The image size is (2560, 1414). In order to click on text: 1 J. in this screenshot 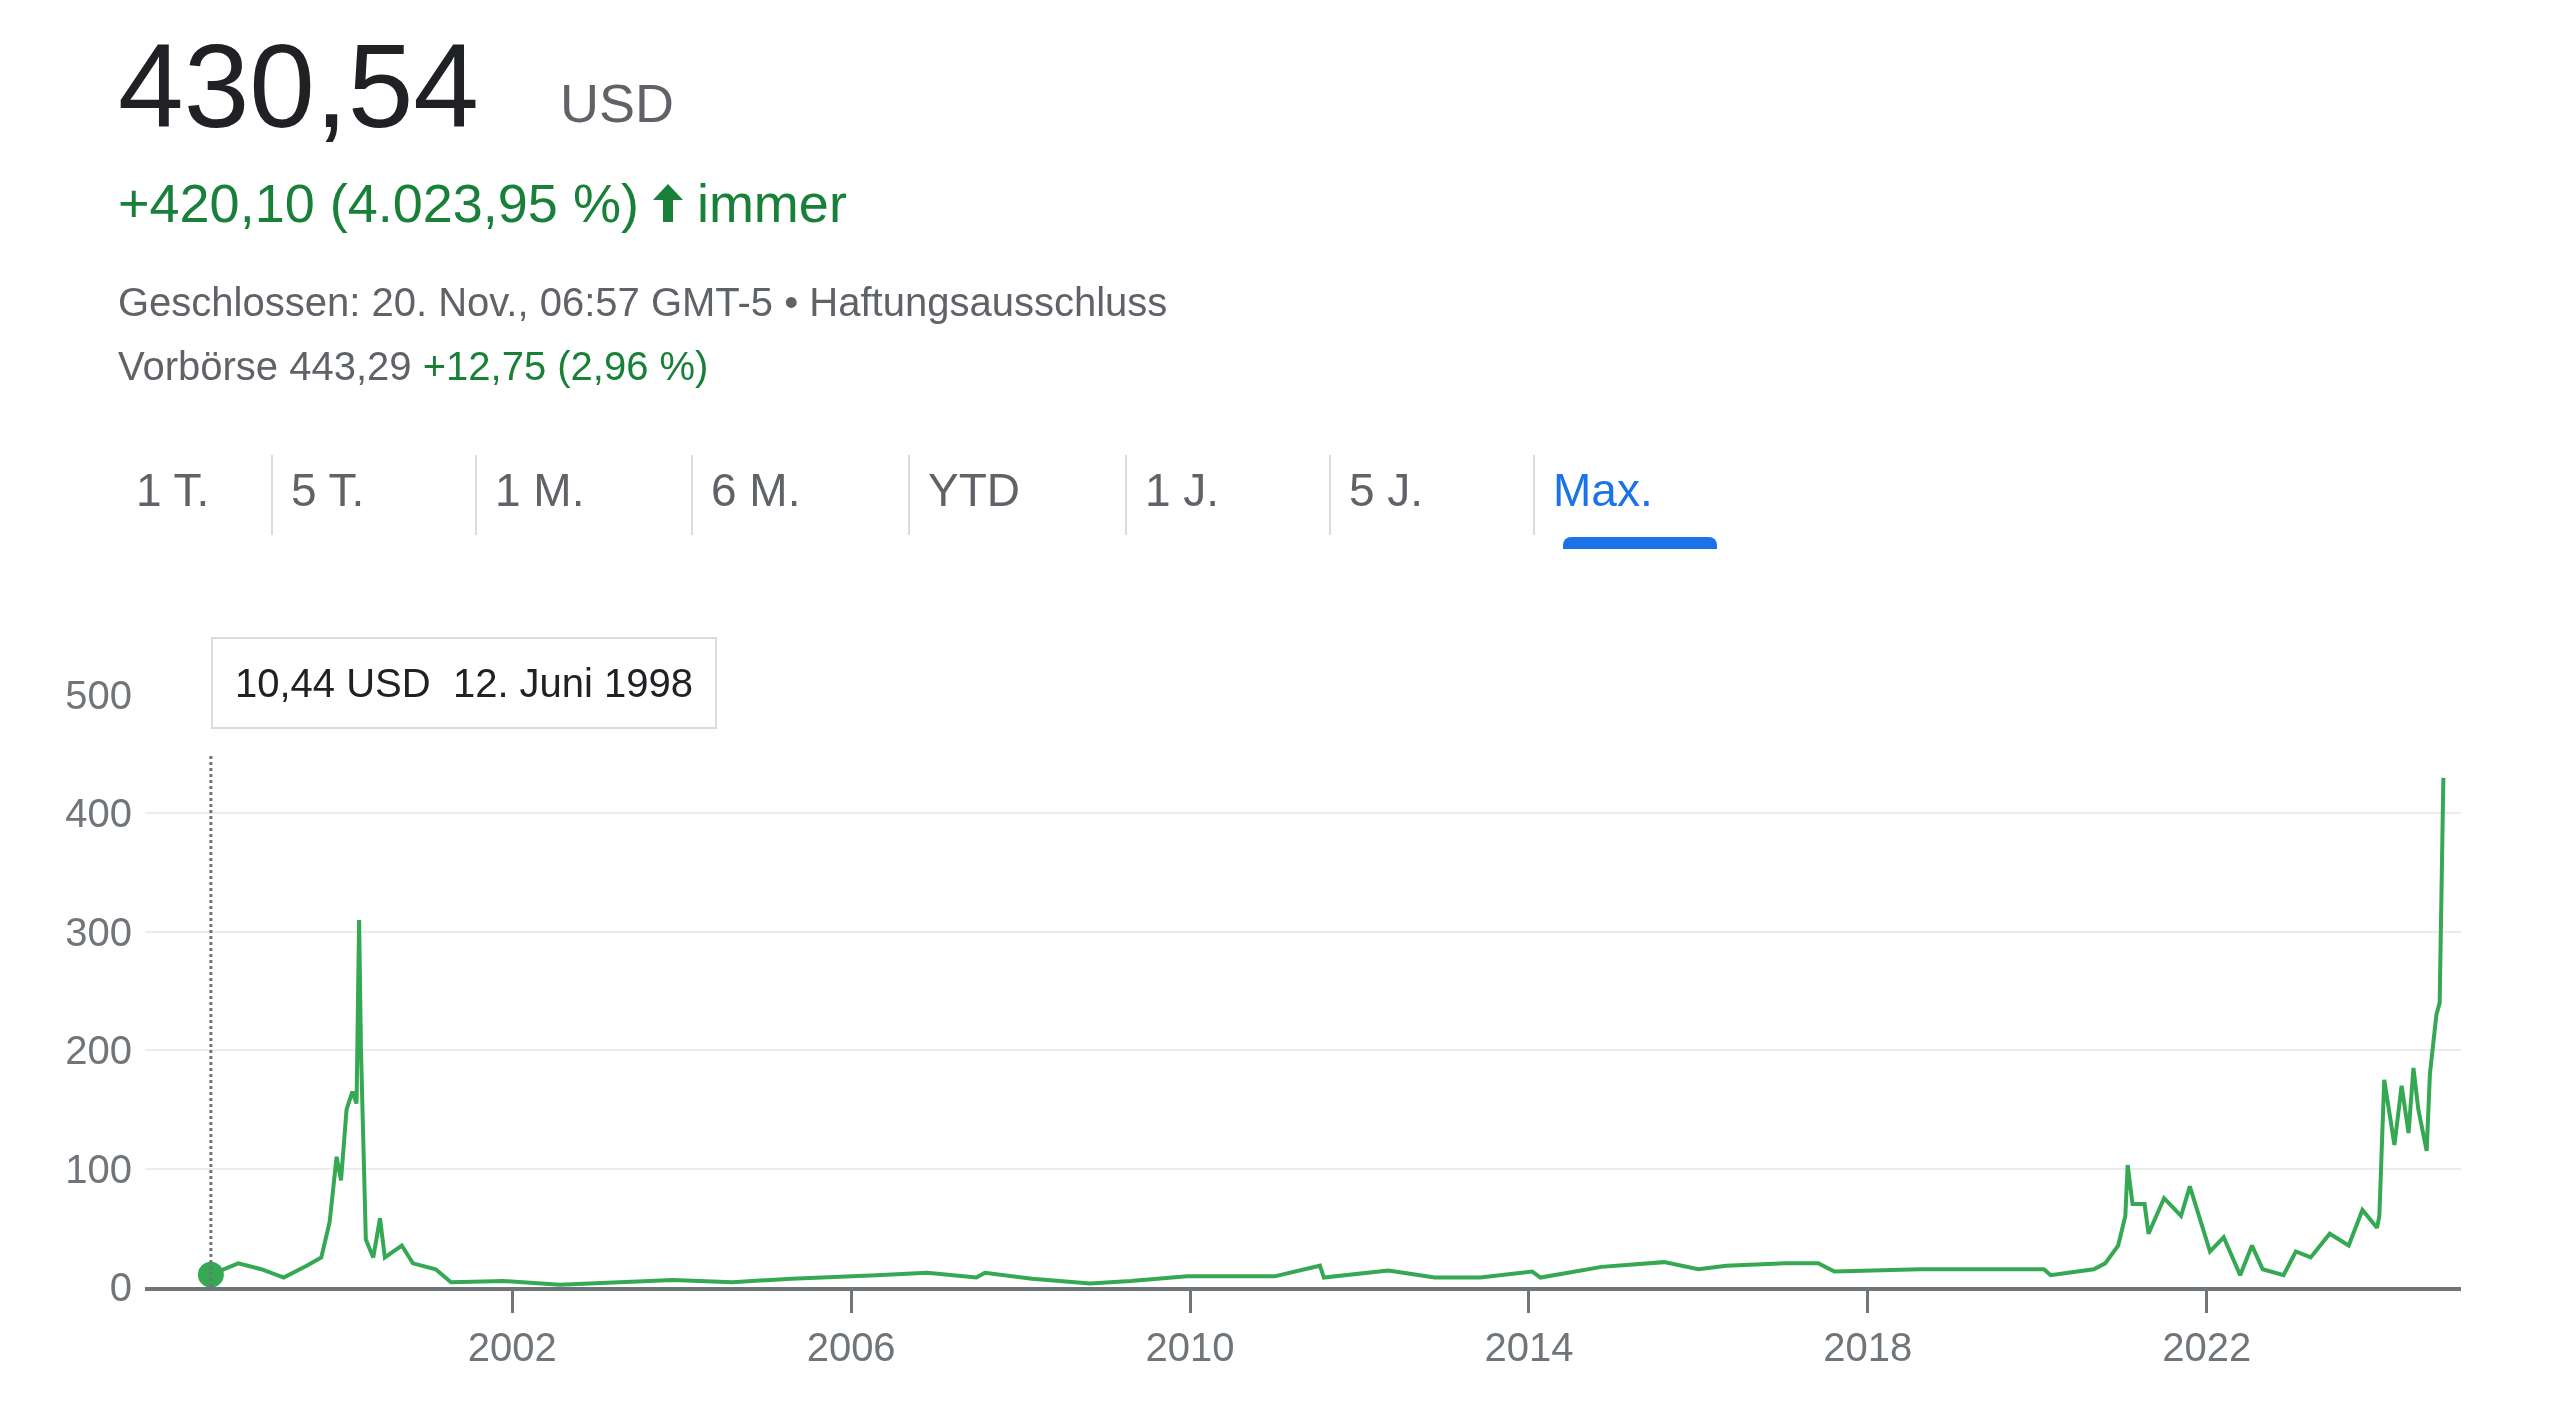, I will do `click(1182, 490)`.